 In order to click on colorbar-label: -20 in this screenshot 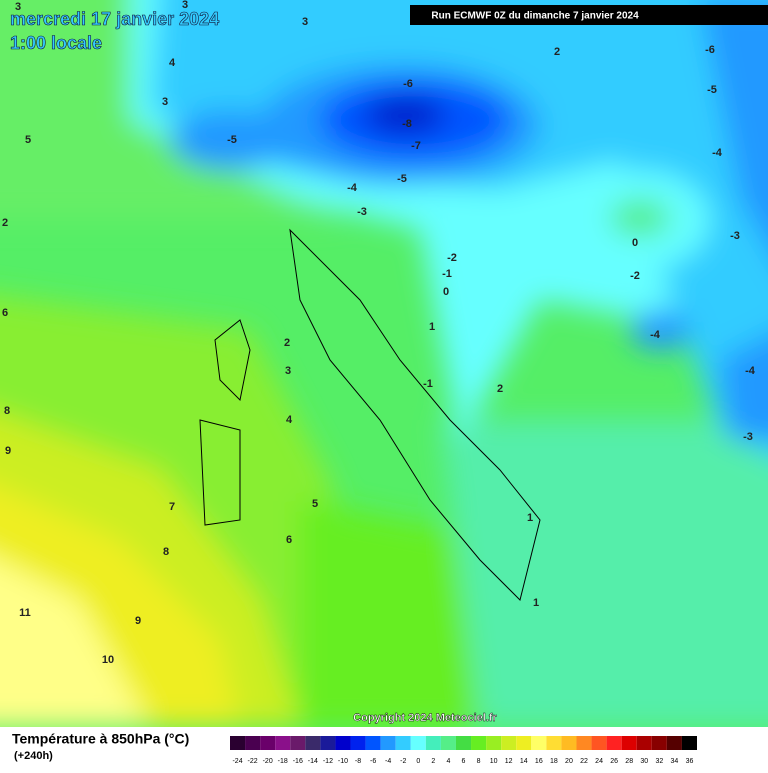, I will do `click(268, 761)`.